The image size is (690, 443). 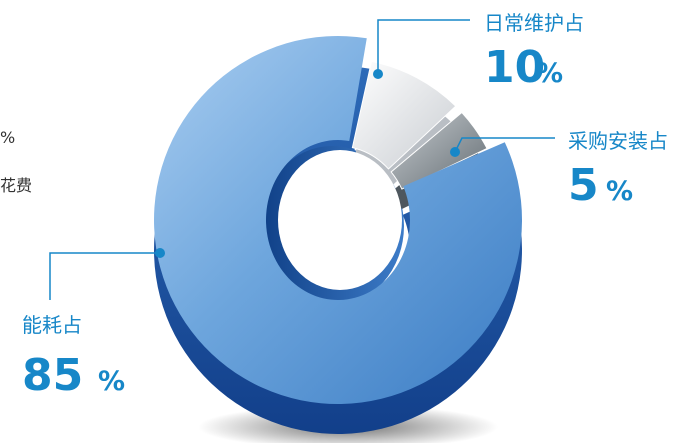 What do you see at coordinates (16, 185) in the screenshot?
I see `intro-fragment-cost: 花费` at bounding box center [16, 185].